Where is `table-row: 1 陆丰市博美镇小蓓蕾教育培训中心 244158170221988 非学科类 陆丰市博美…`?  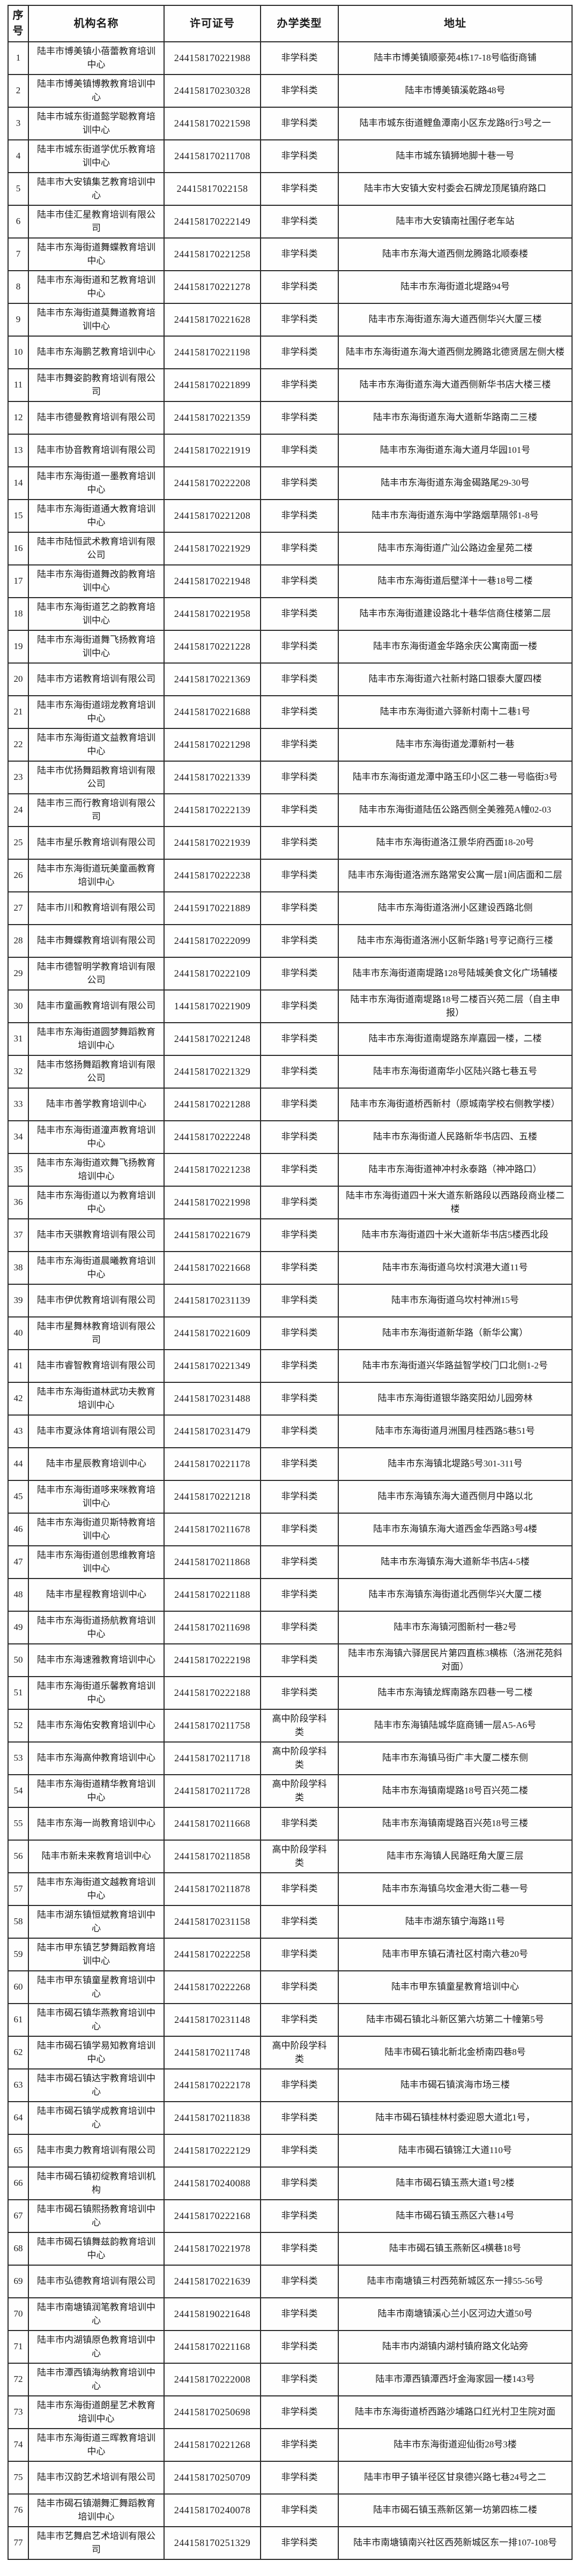
table-row: 1 陆丰市博美镇小蓓蕾教育培训中心 244158170221988 非学科类 陆丰市博美… is located at coordinates (290, 58).